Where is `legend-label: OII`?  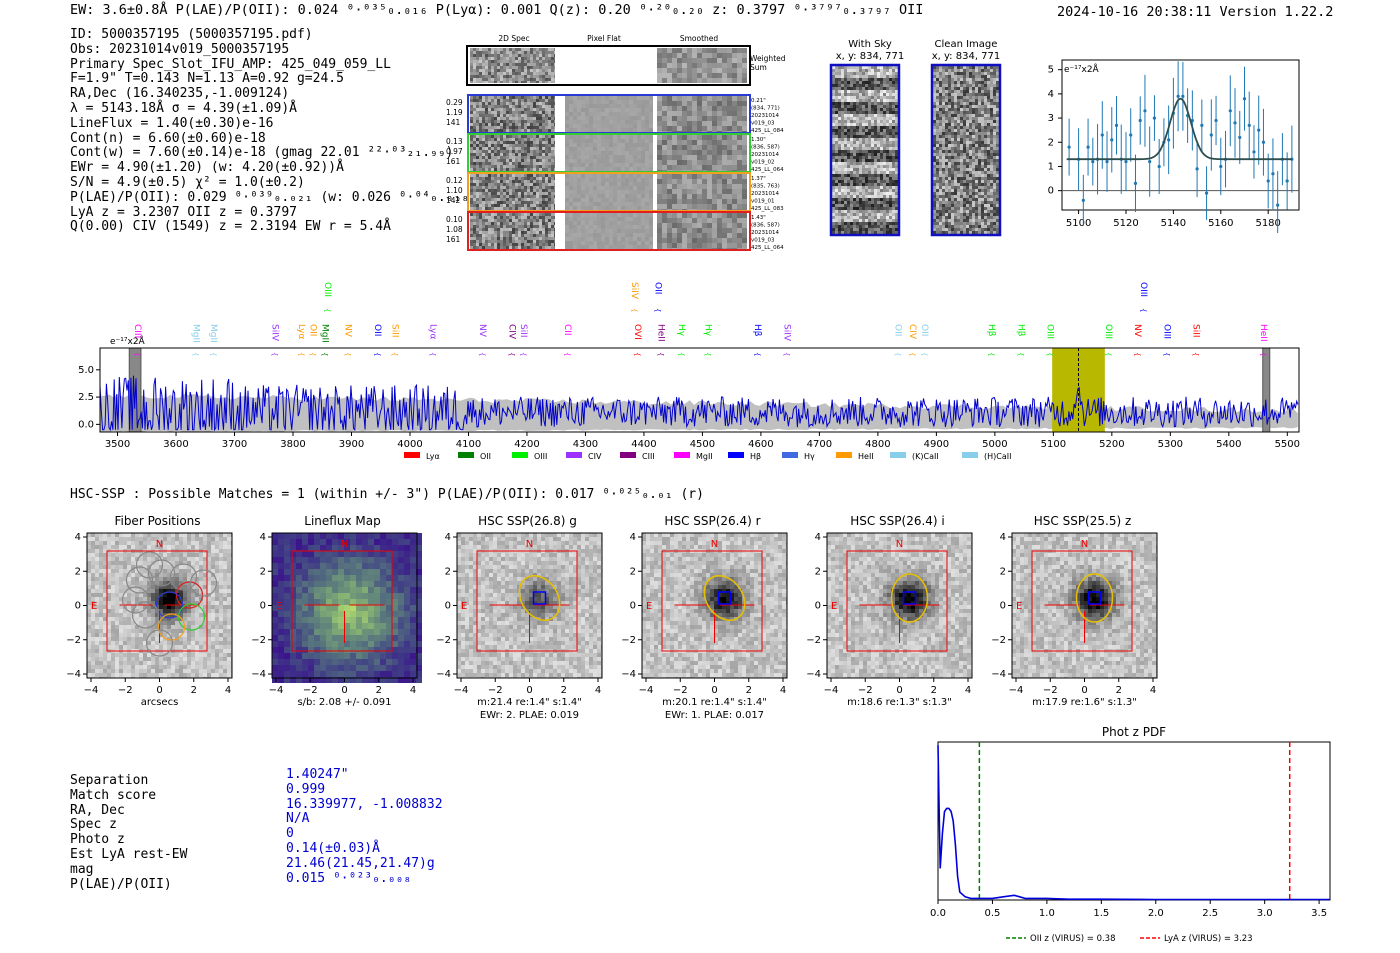
legend-label: OII is located at coordinates (485, 456).